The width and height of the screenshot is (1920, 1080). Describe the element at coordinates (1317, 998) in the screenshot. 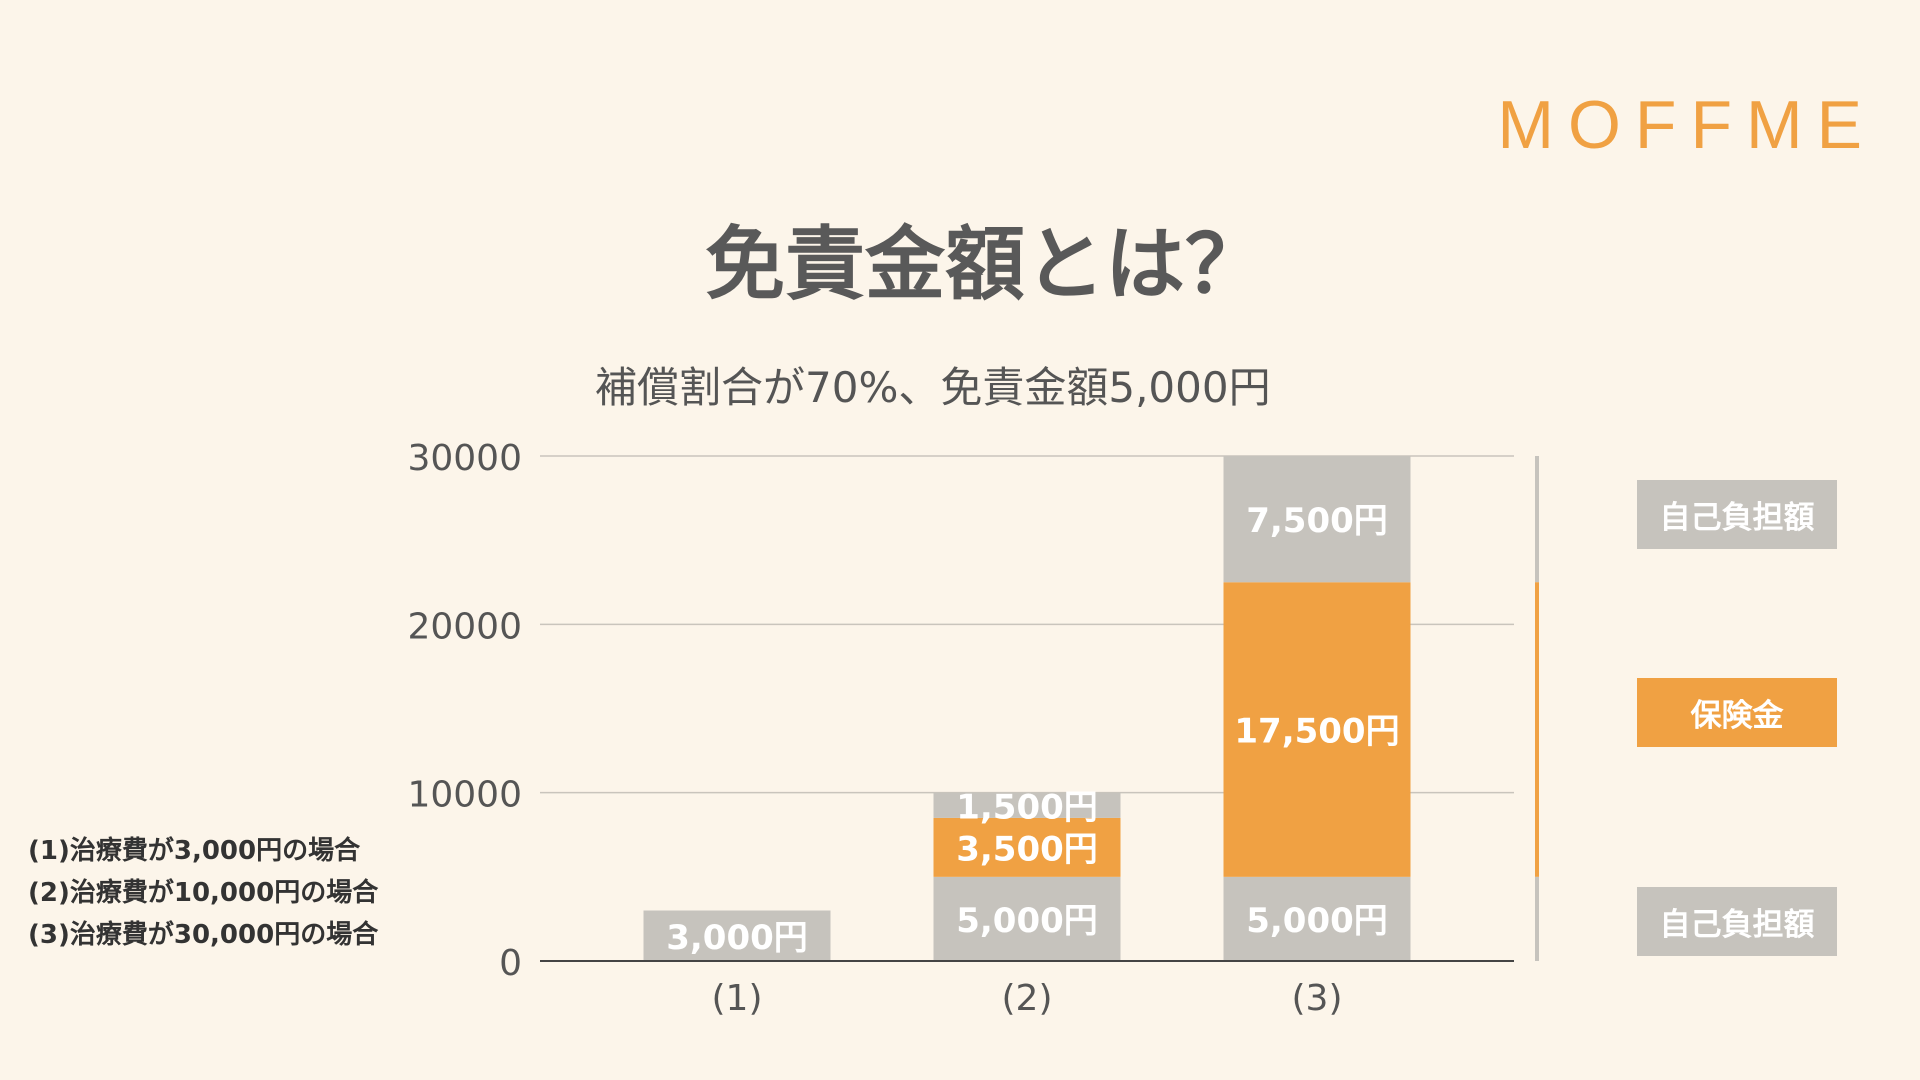

I see `x-tick-label: (3)` at that location.